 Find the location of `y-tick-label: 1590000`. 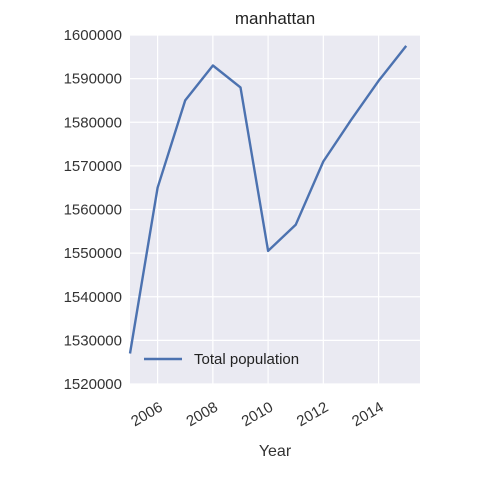

y-tick-label: 1590000 is located at coordinates (93, 79).